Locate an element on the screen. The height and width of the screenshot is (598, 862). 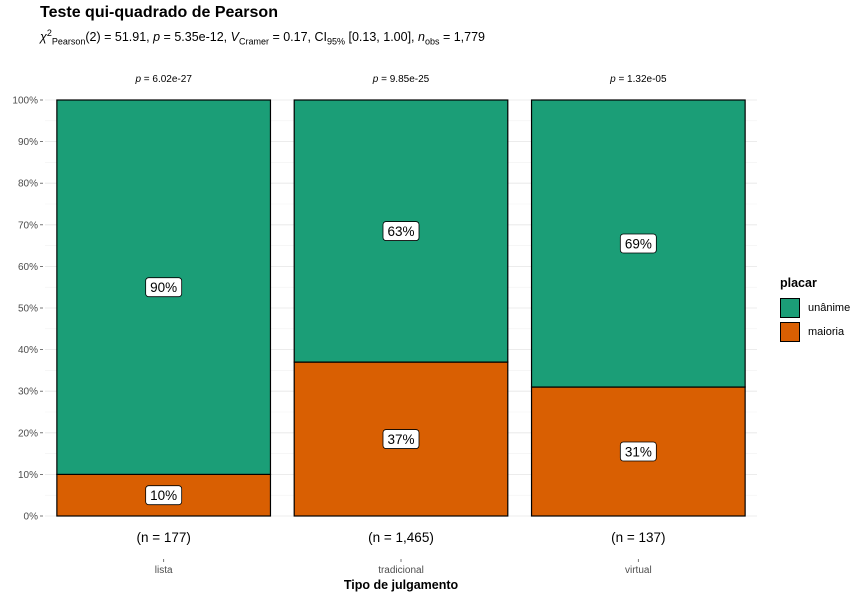
y-tick-label: 30% is located at coordinates (28, 392).